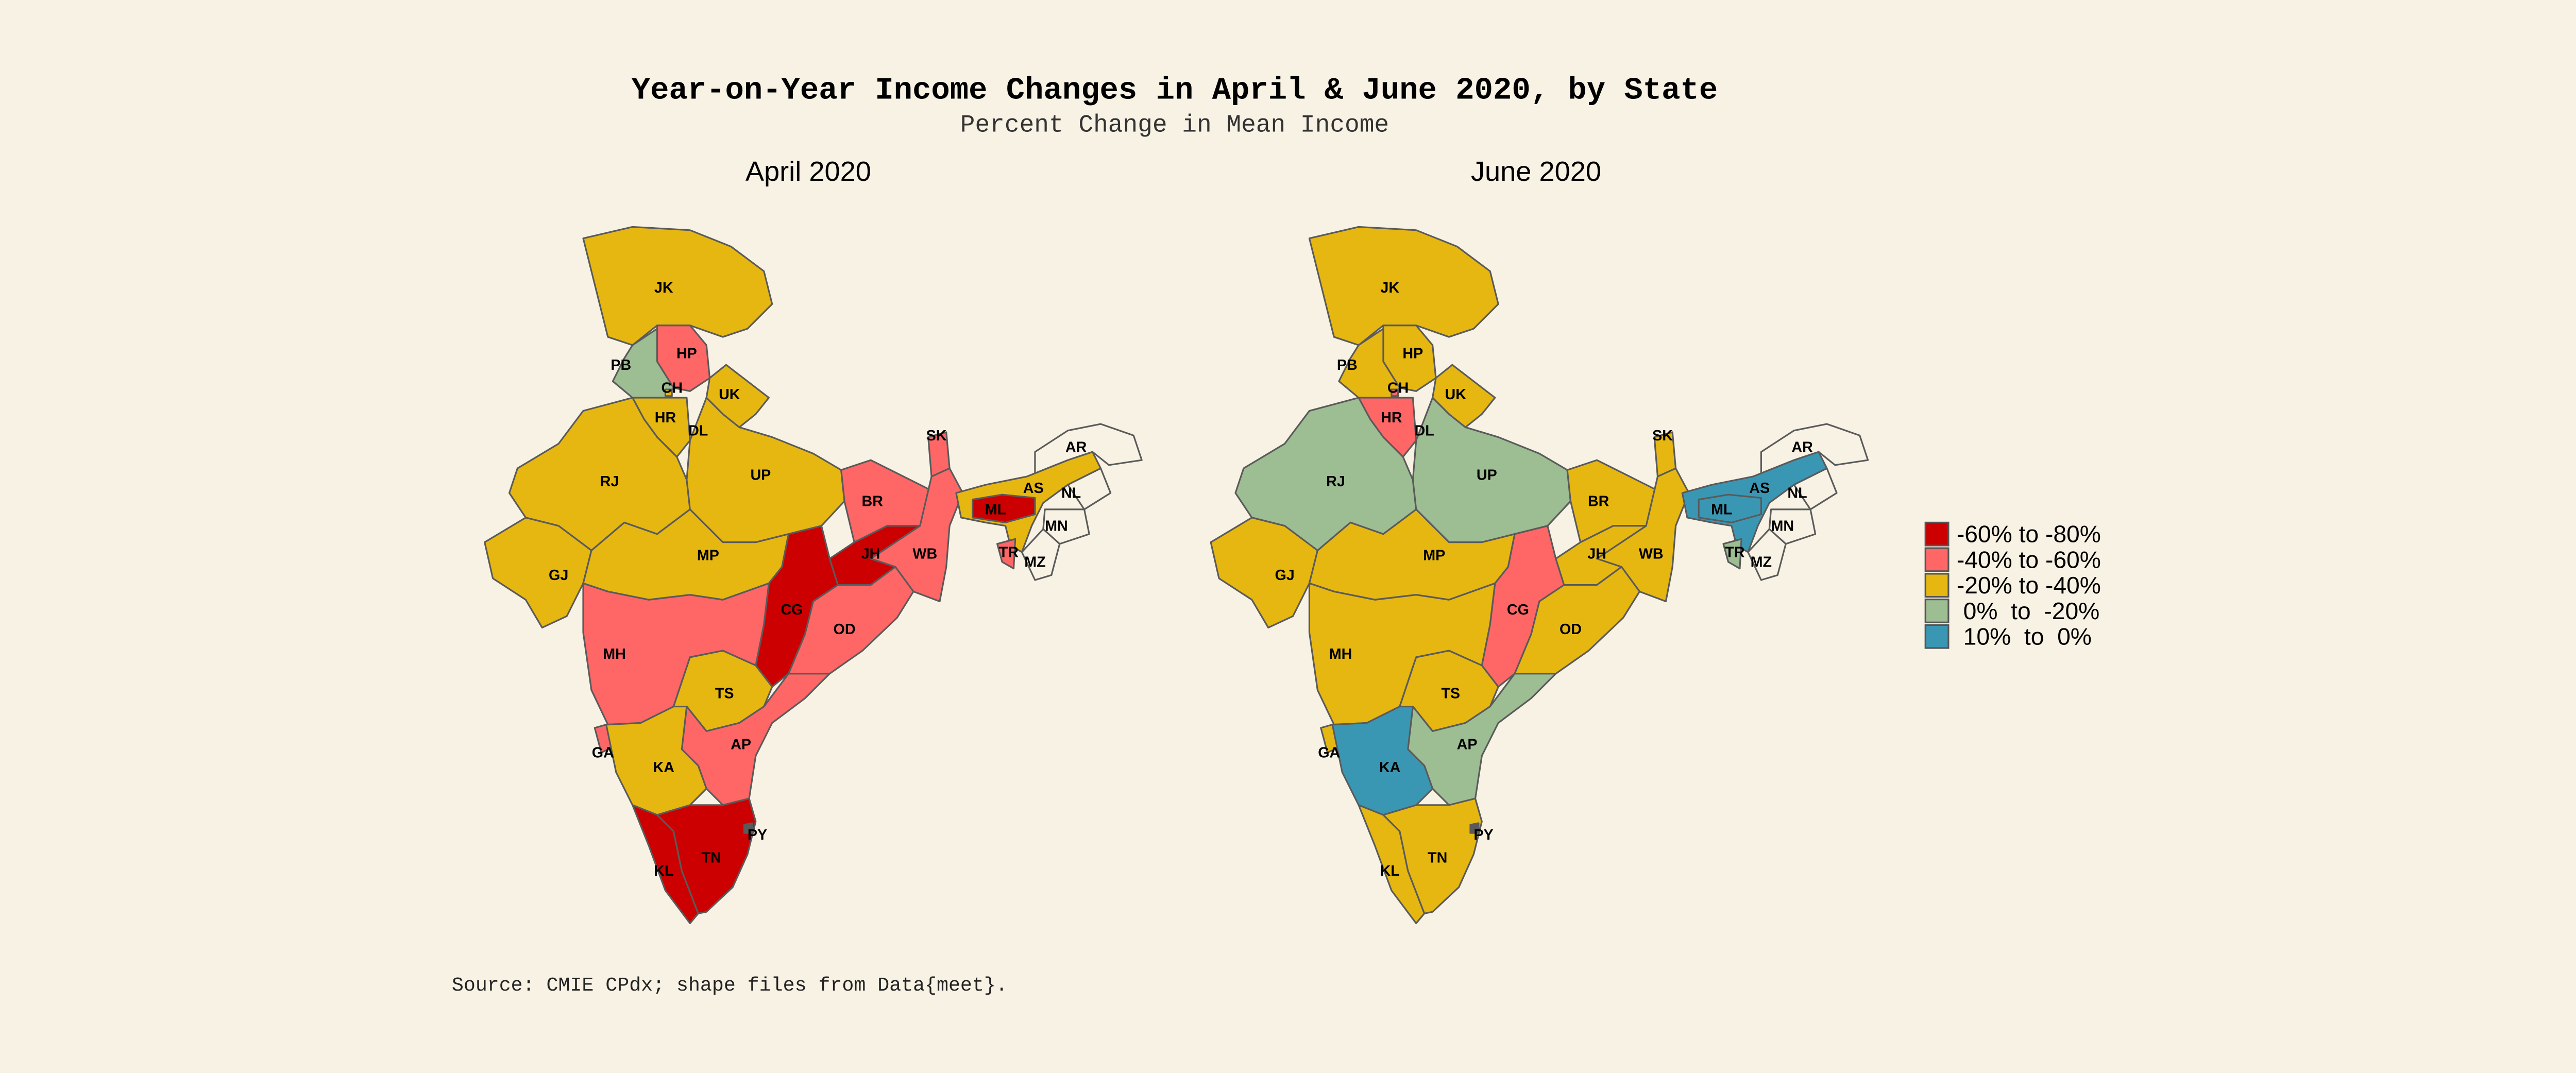 This screenshot has height=1073, width=2576. I want to click on legend-label: 0% to -20%, so click(2028, 611).